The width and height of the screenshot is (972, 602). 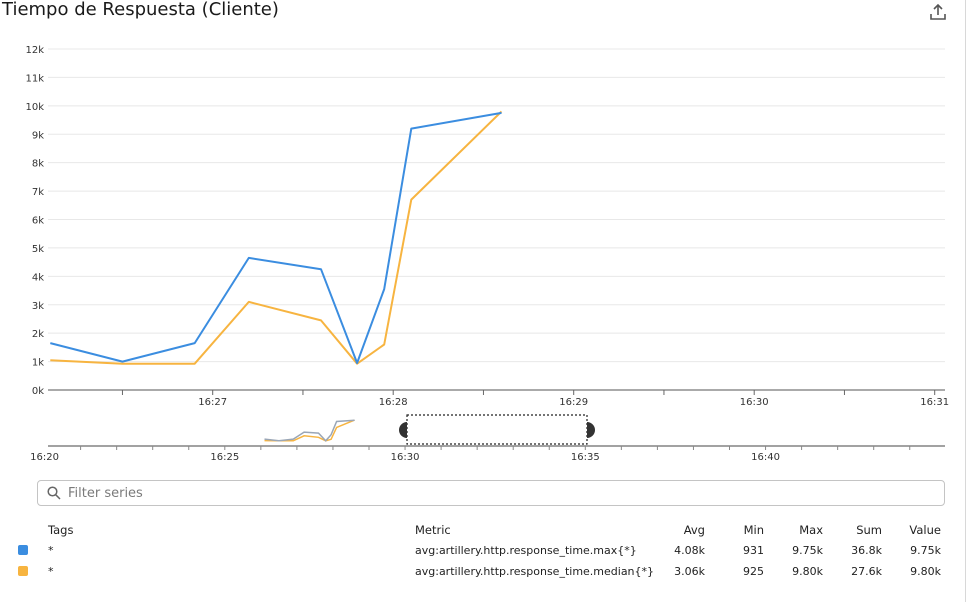 I want to click on x-tick-label: 16:27, so click(x=212, y=402).